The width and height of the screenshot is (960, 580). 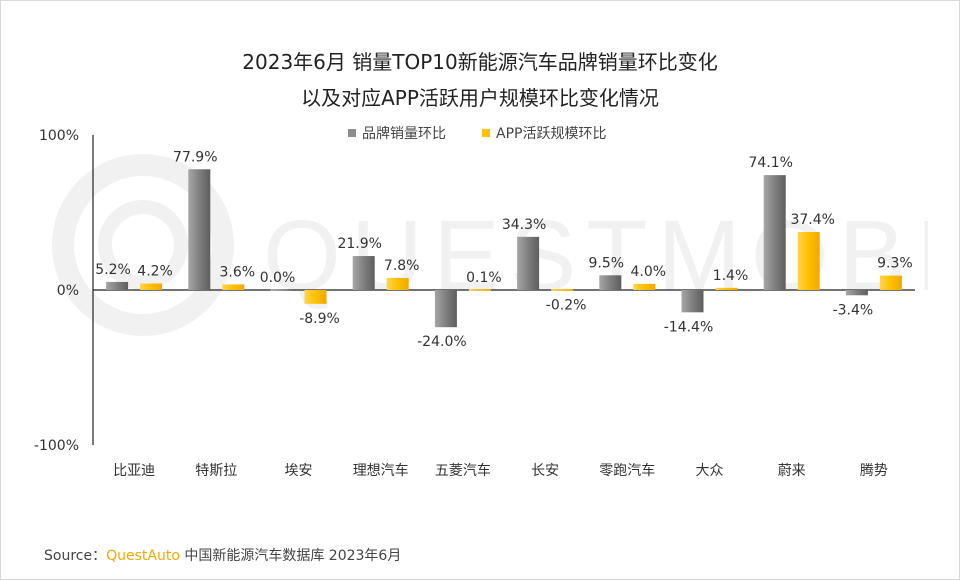 What do you see at coordinates (402, 266) in the screenshot?
I see `data-label: 7.8%` at bounding box center [402, 266].